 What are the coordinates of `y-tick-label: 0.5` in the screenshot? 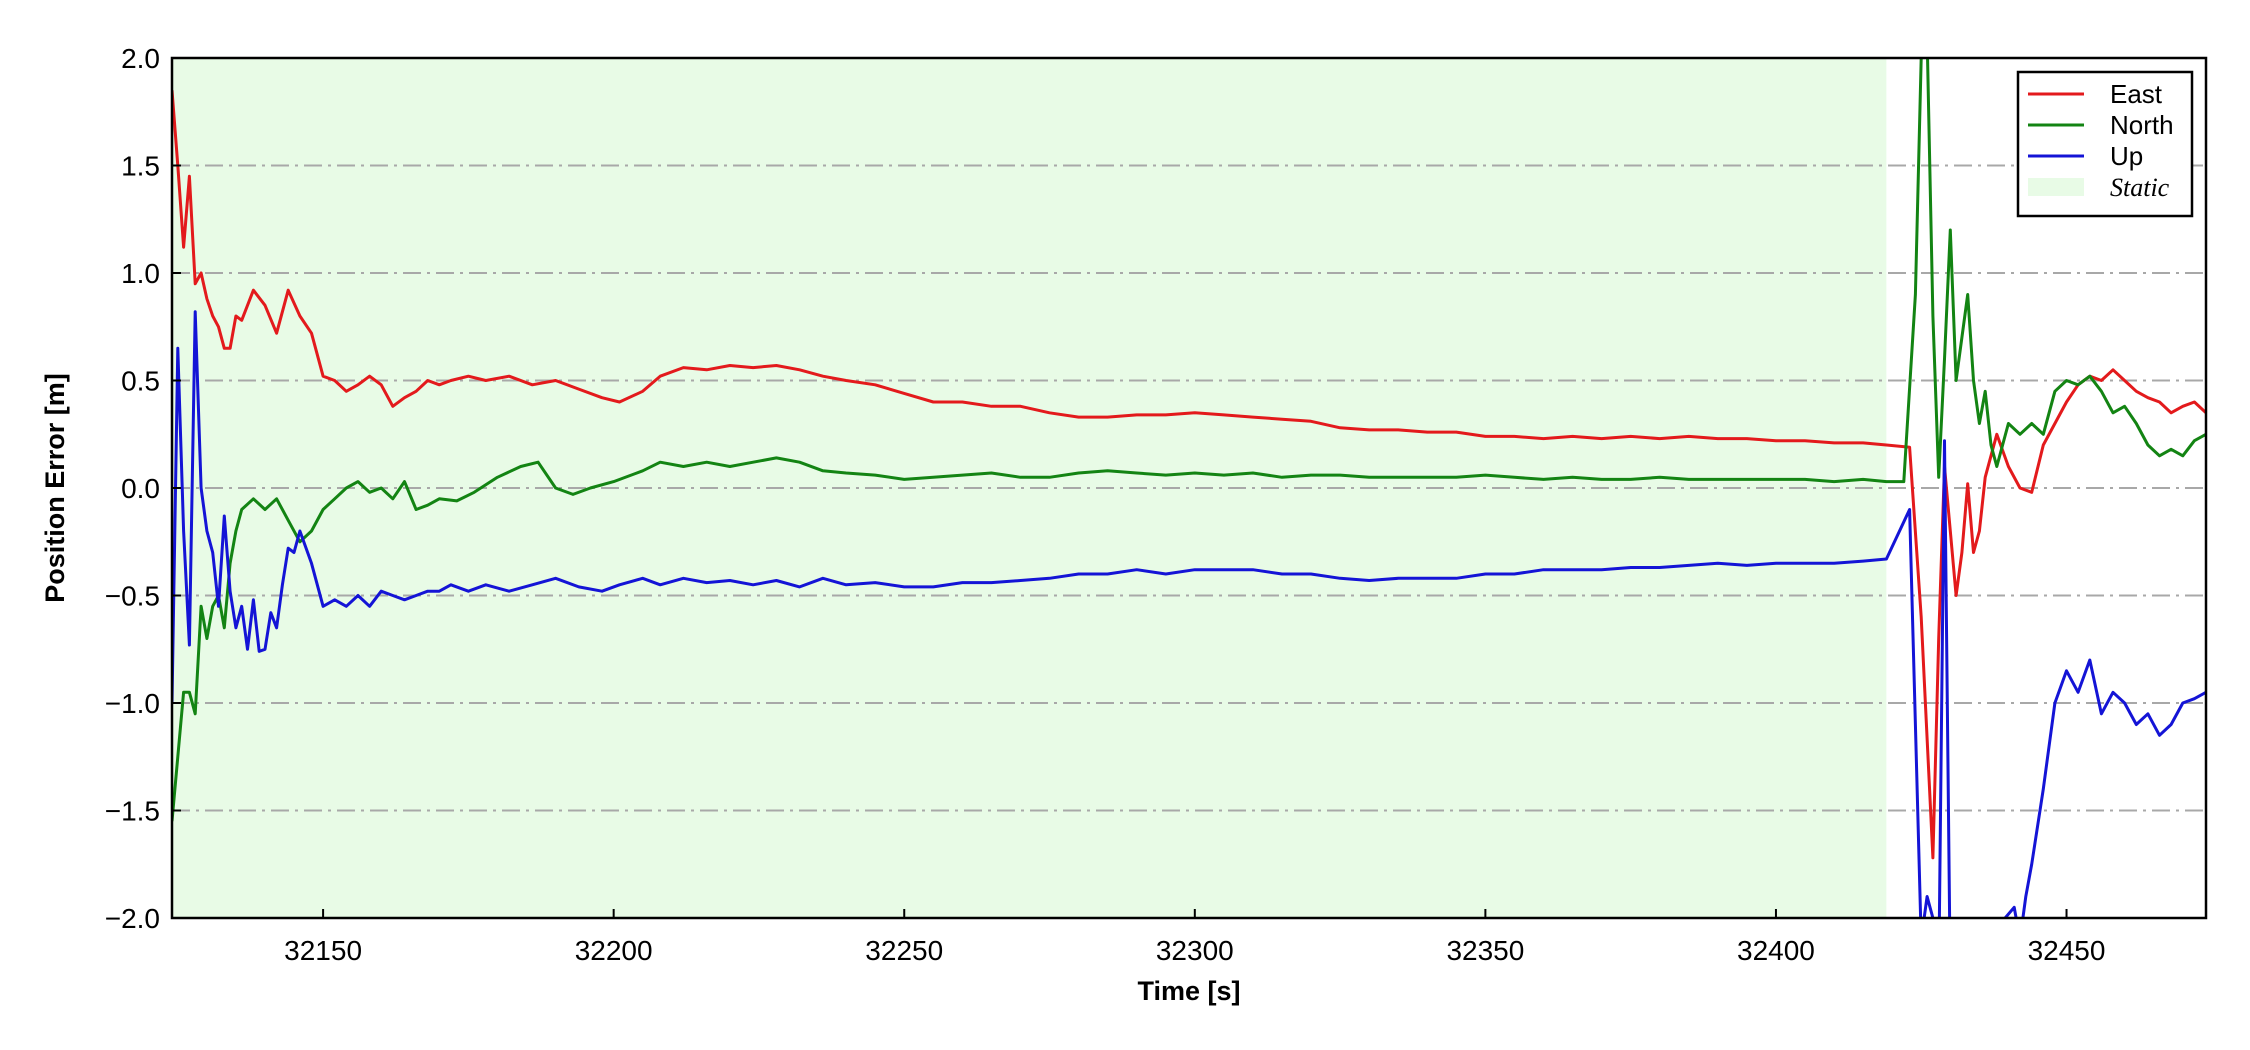 It's located at (140, 381).